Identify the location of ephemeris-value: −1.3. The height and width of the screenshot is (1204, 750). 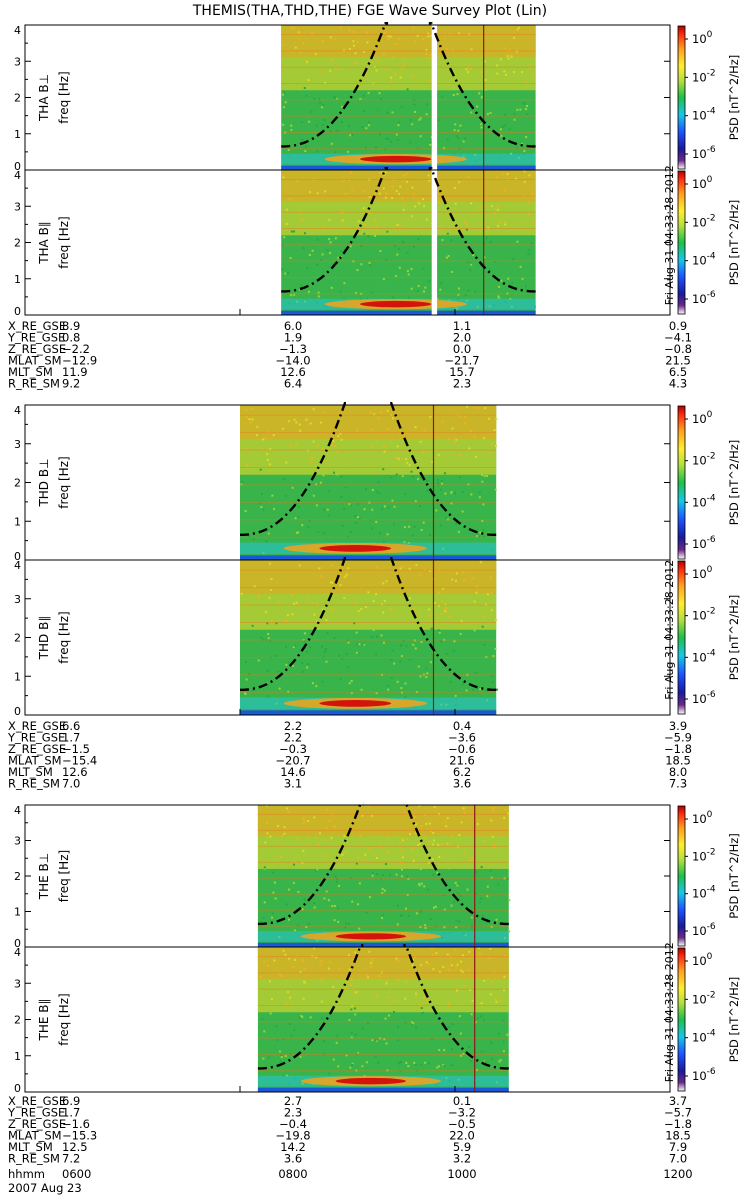
(293, 349).